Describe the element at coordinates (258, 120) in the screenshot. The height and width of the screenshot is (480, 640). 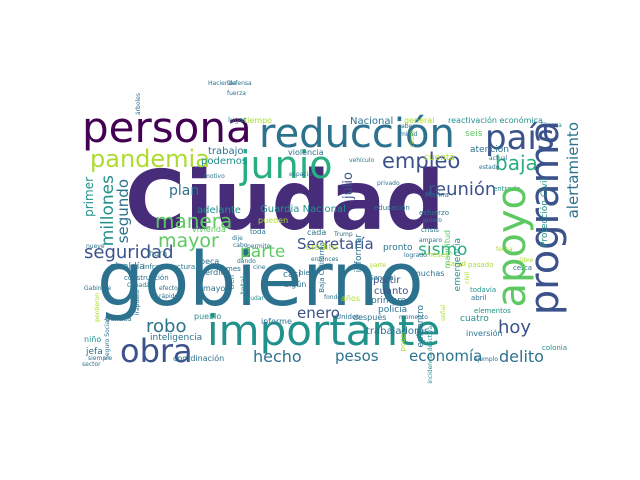
I see `word-cloud-word: tiempo` at that location.